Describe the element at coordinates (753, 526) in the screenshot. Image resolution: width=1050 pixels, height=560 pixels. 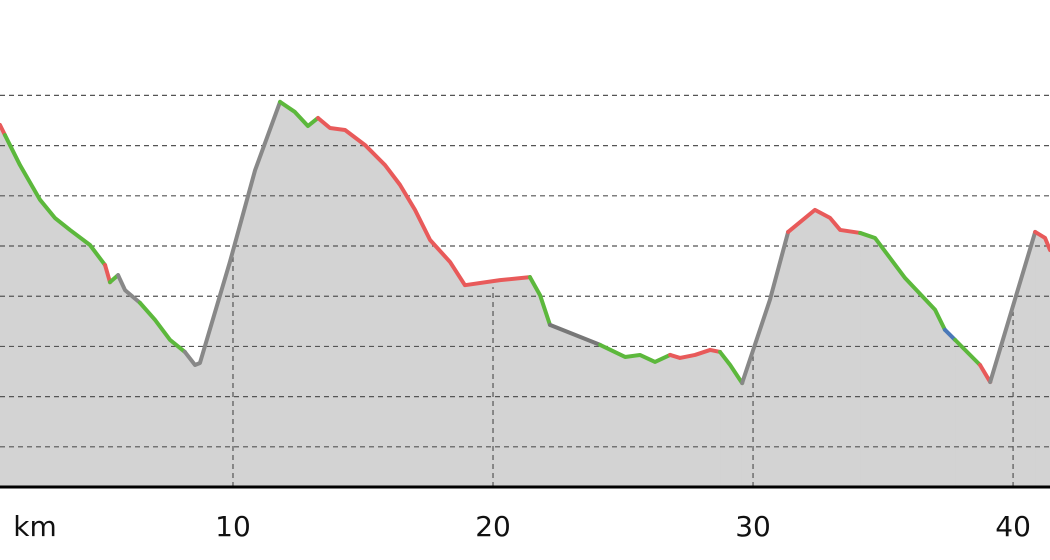
I see `x-tick-label: 30` at that location.